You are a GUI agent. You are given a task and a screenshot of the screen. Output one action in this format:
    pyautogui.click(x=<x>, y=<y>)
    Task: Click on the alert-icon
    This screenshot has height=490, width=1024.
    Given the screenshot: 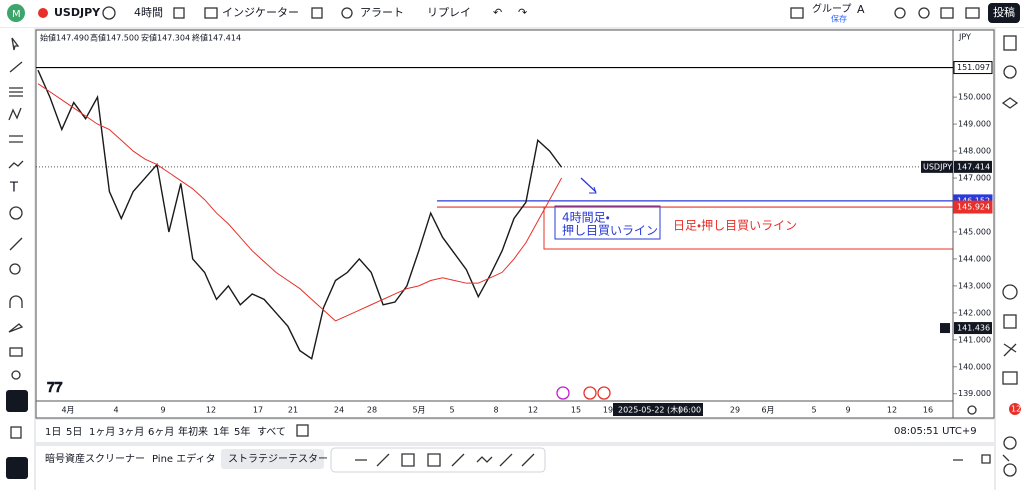 What is the action you would take?
    pyautogui.click(x=347, y=13)
    